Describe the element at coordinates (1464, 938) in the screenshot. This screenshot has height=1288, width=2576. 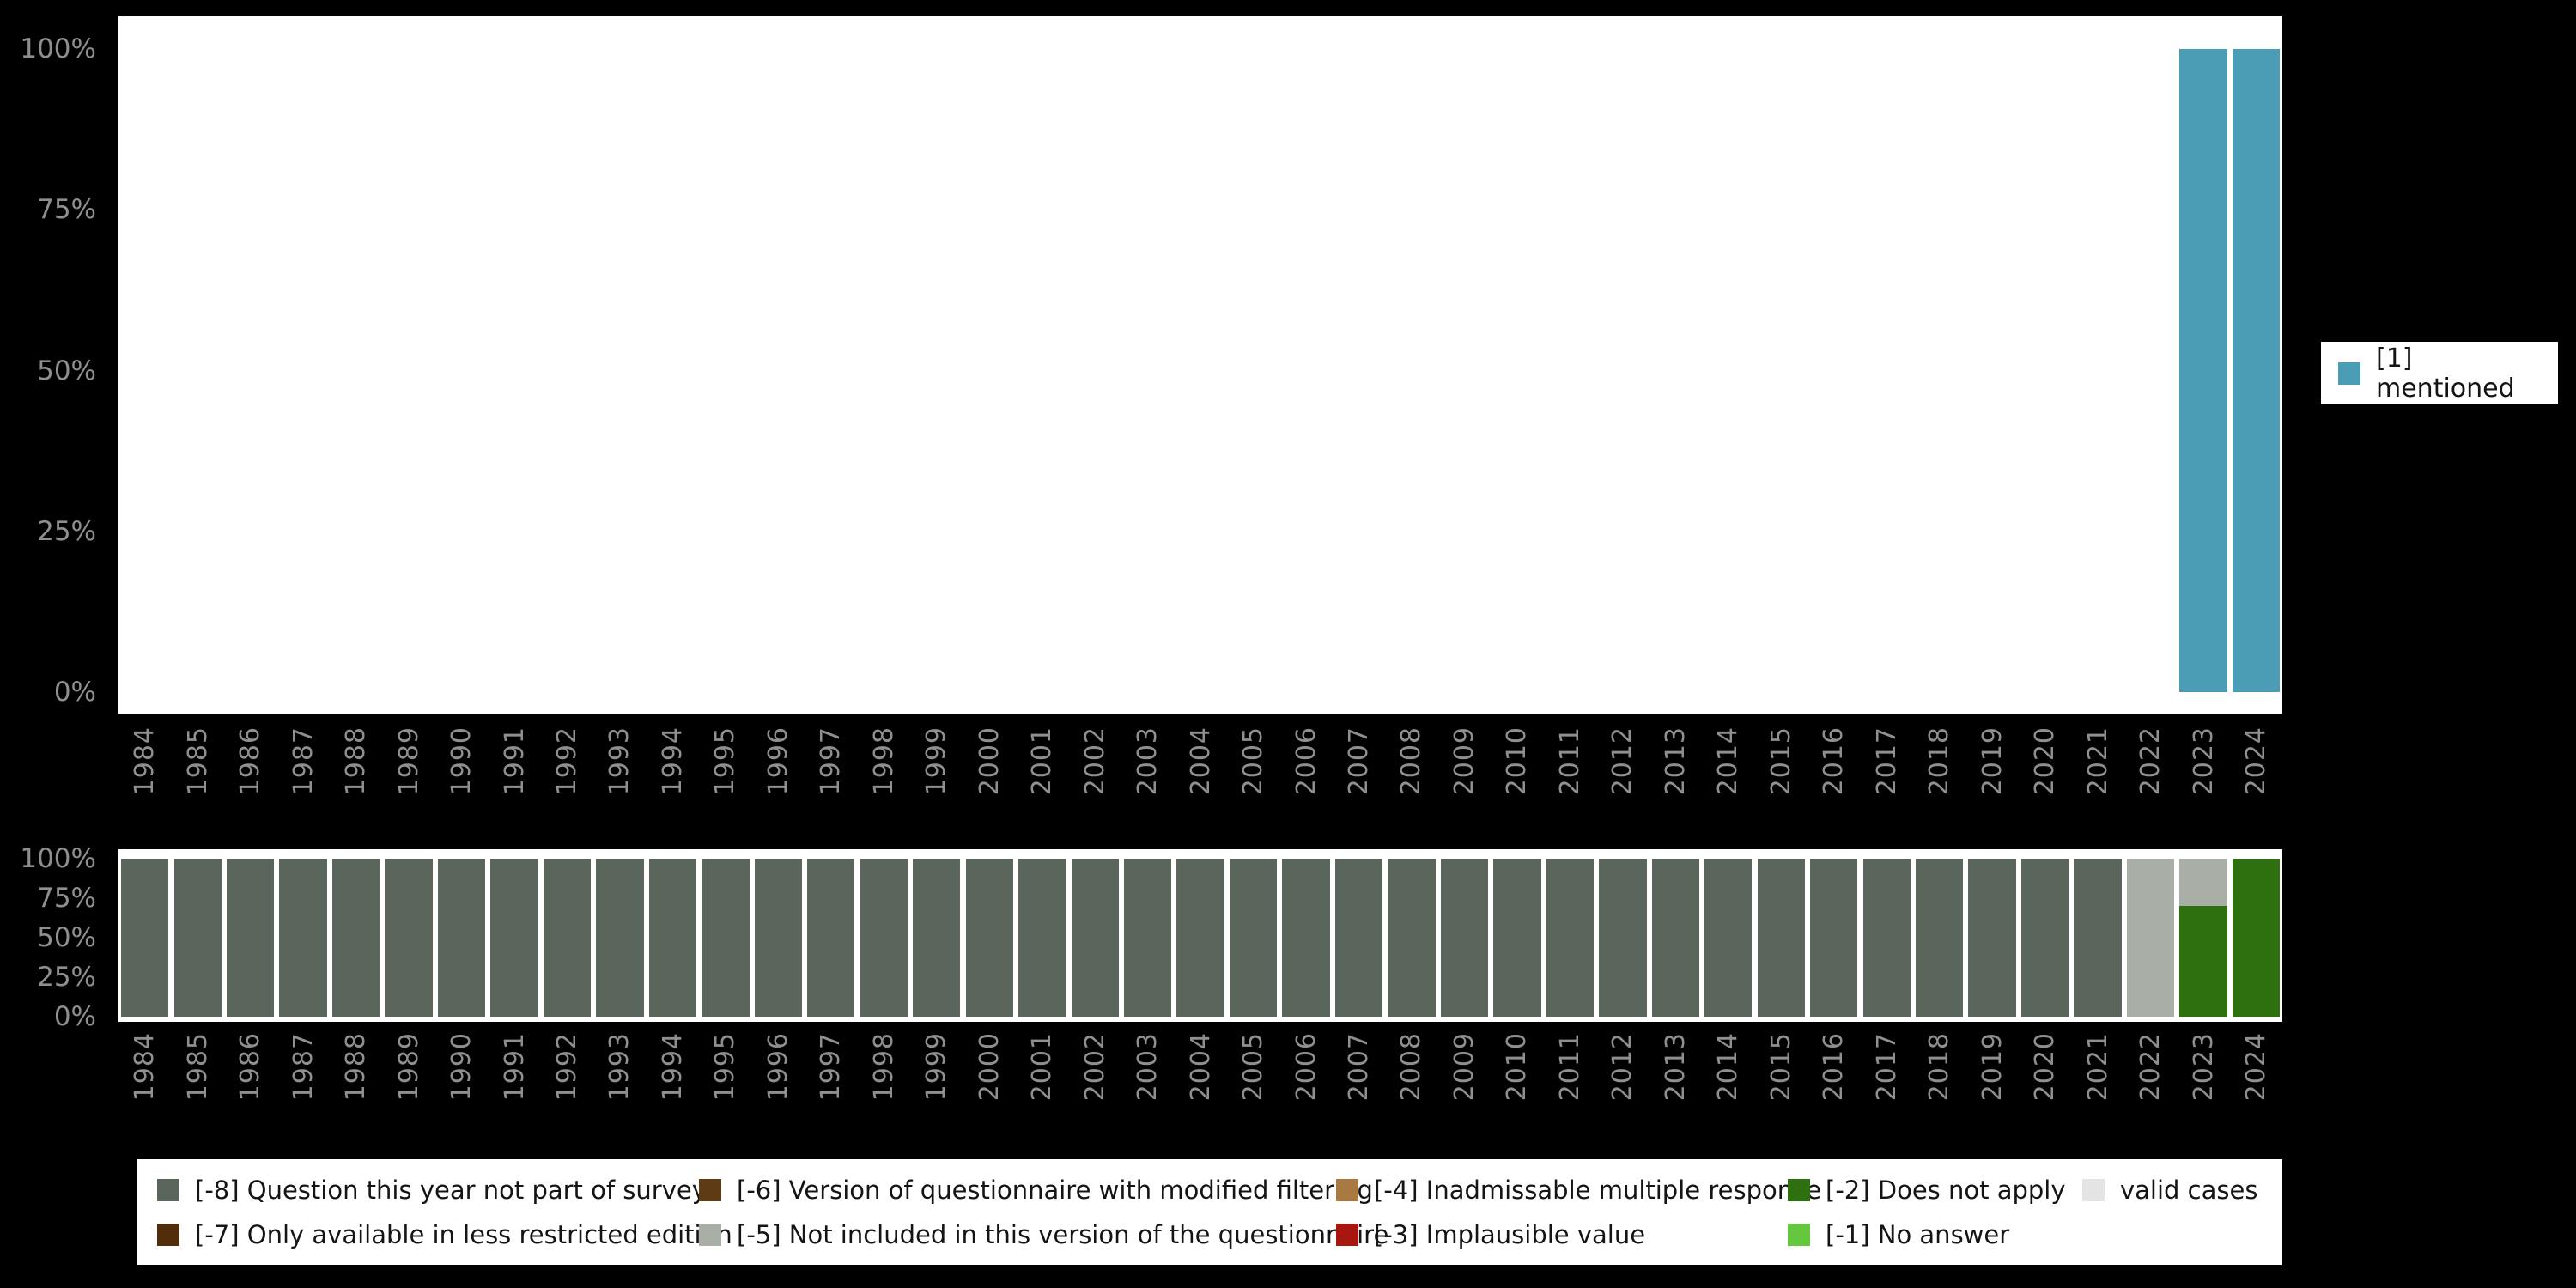
I see `stacked-bar-slot-2009` at that location.